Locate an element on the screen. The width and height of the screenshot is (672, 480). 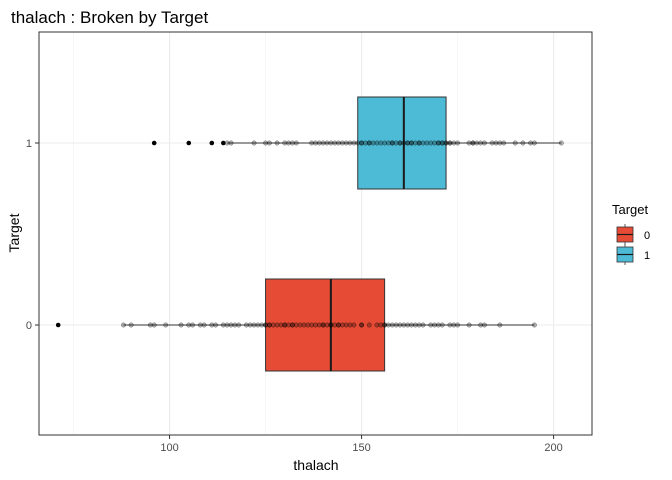
y-tick-label: 1 is located at coordinates (29, 144).